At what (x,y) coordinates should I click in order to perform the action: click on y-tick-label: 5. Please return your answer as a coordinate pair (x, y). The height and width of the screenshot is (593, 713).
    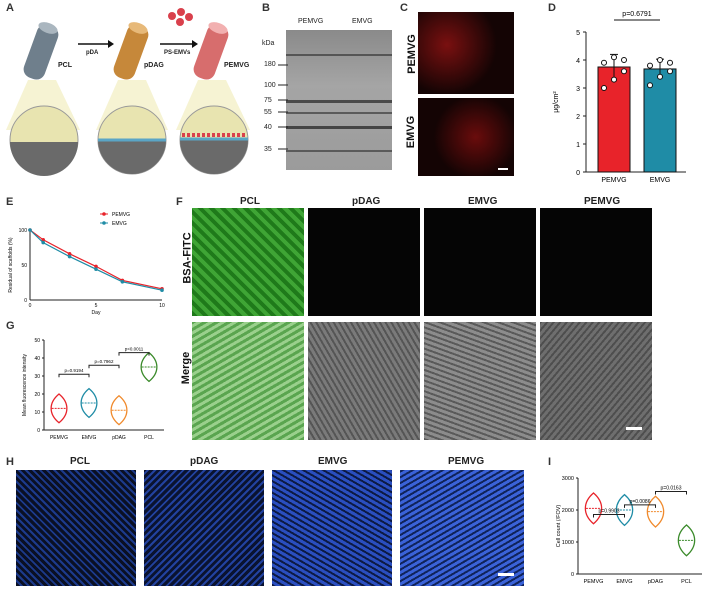
    Looking at the image, I should click on (578, 33).